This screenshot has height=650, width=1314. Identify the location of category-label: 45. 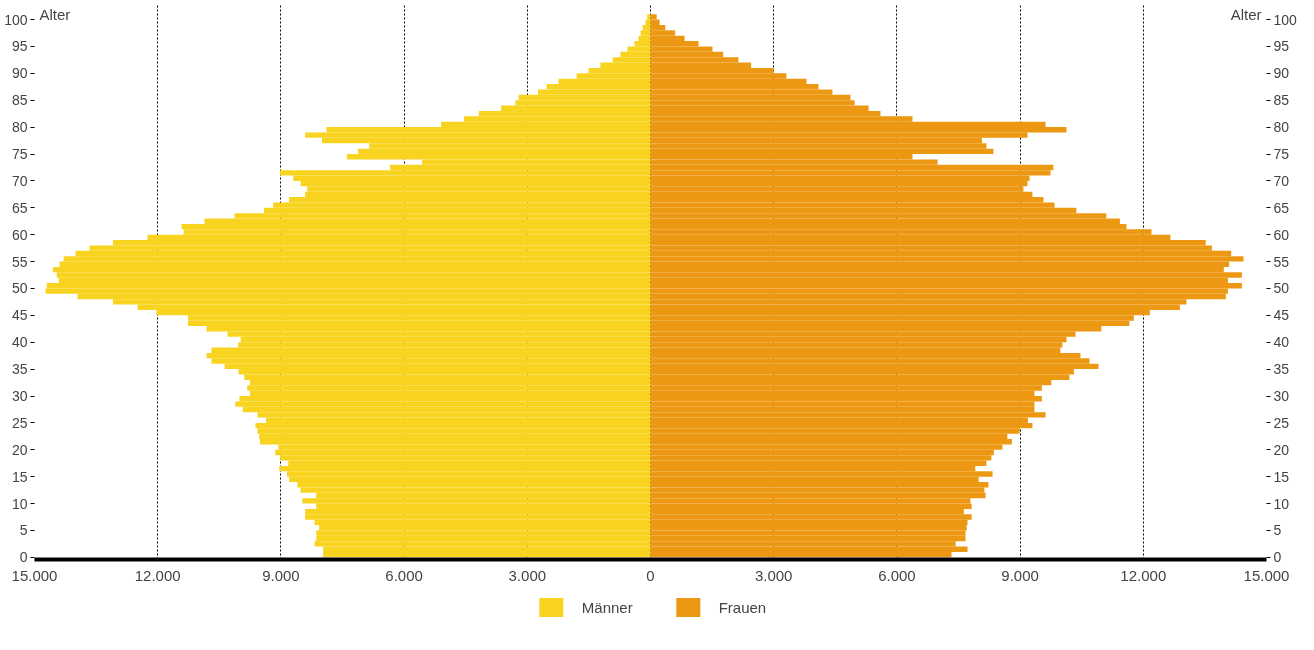
(1281, 315).